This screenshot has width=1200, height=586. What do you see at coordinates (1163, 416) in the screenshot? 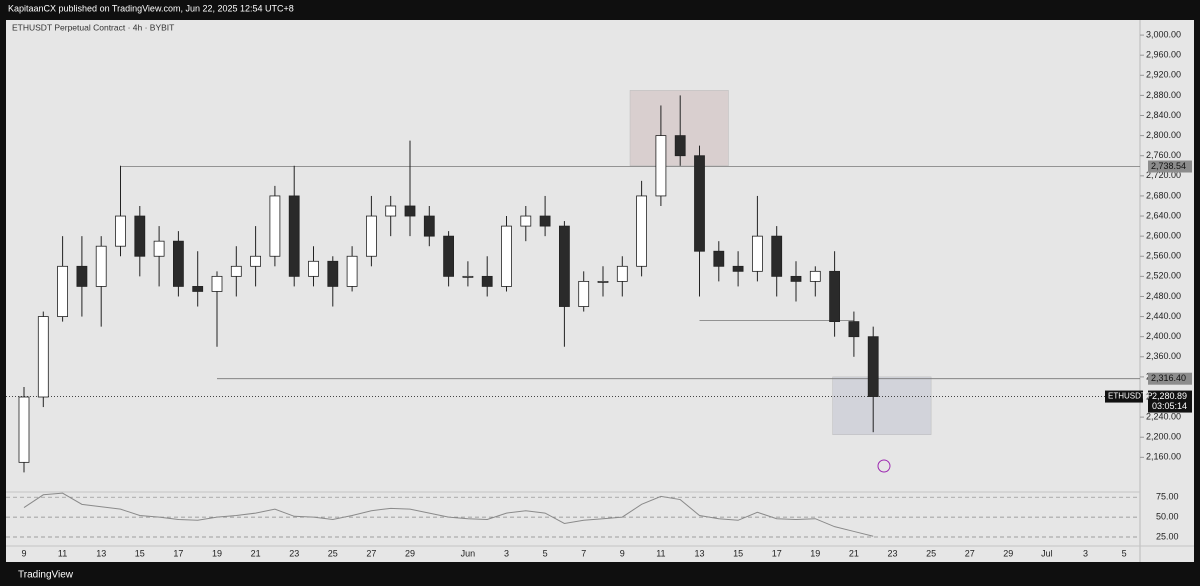
I see `y-tick-label: 2,240.00` at bounding box center [1163, 416].